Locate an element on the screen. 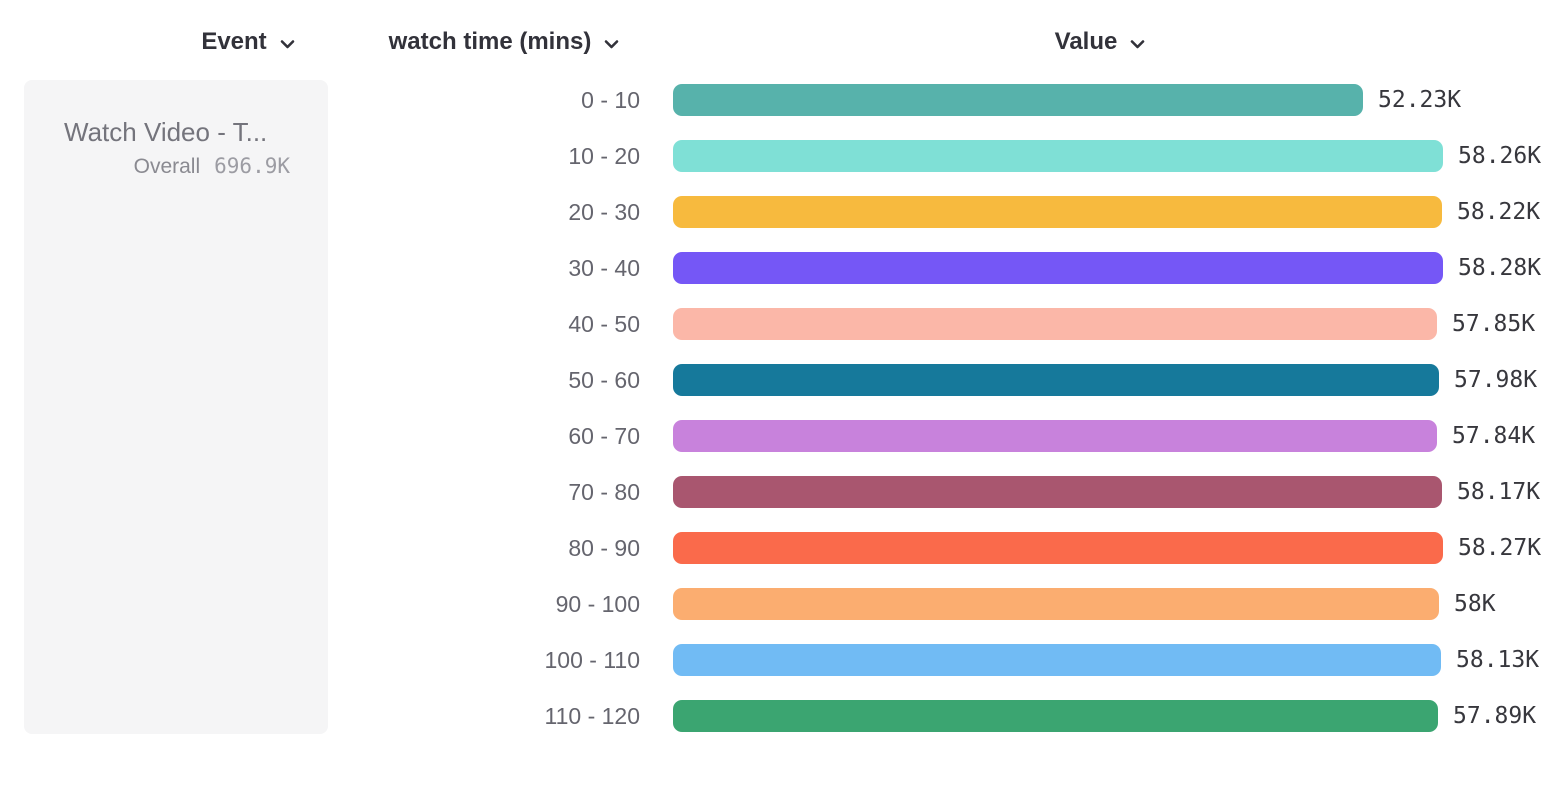 The image size is (1568, 790). bar-row: 10 - 20 58.26K is located at coordinates (784, 156).